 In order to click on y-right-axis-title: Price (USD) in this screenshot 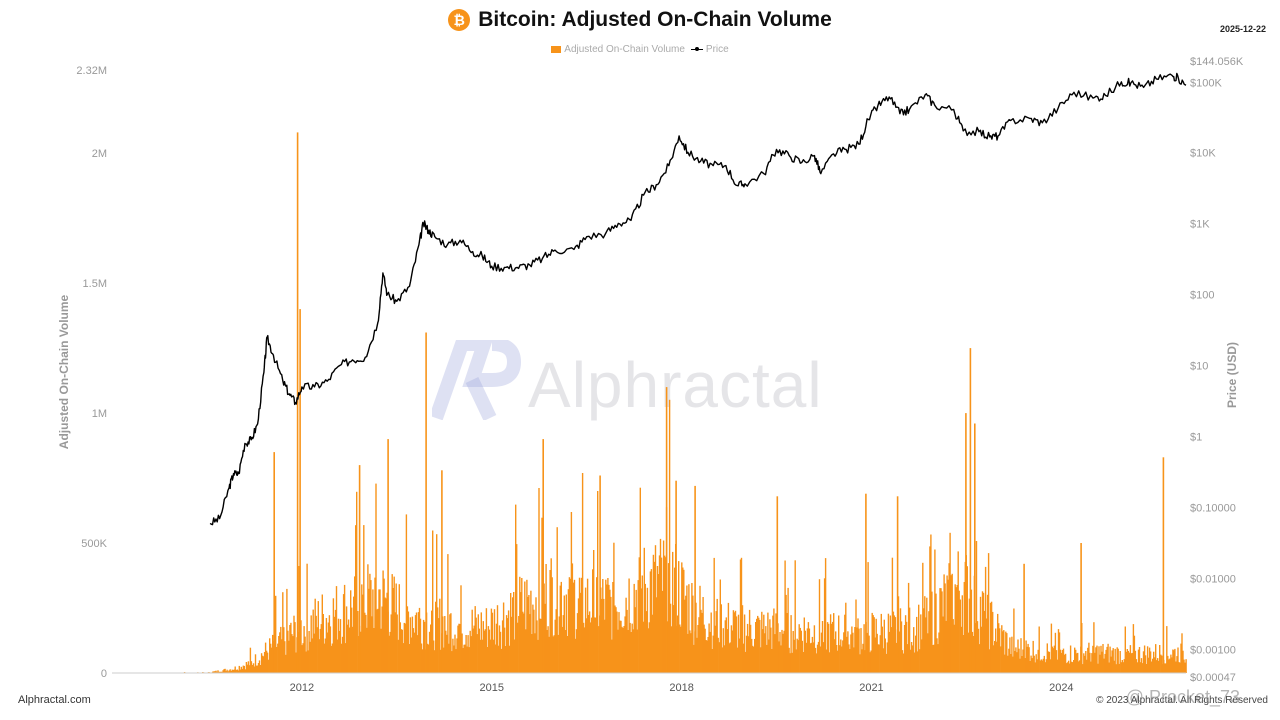, I will do `click(1232, 375)`.